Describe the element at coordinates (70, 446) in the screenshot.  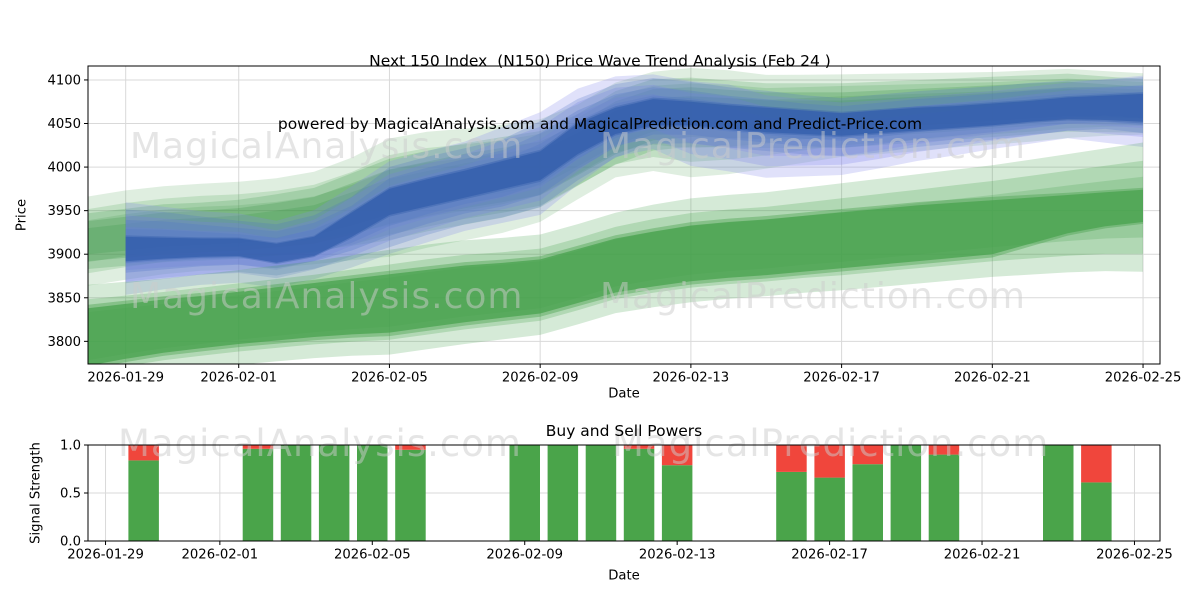
I see `y-tick-label: 1.0` at that location.